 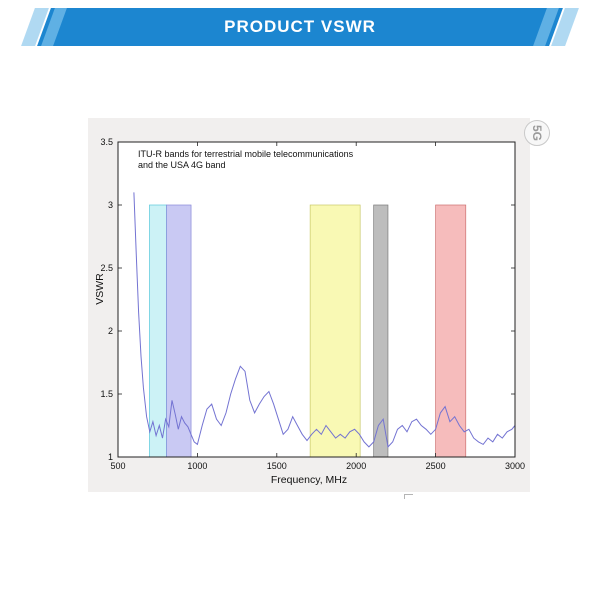 I want to click on y-tick-label: 2, so click(x=110, y=331).